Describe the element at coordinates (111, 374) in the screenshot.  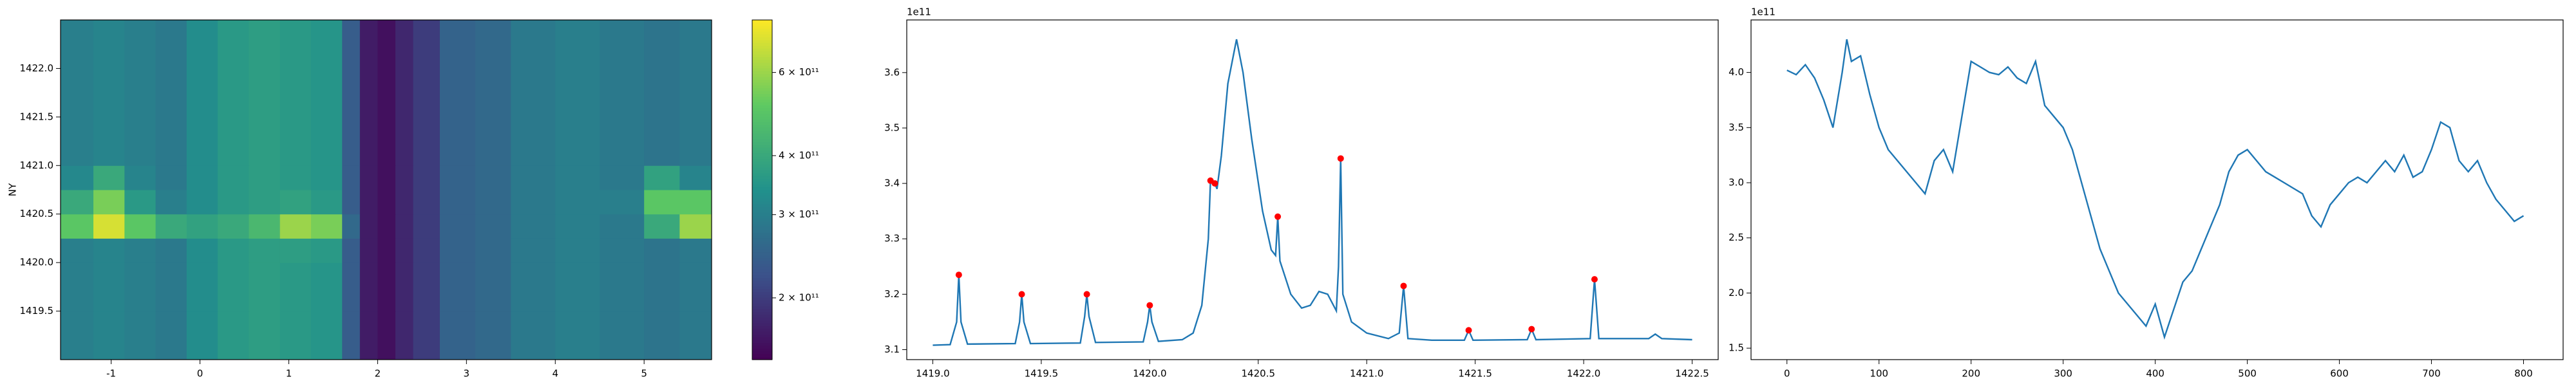
I see `x-tick-label: -1` at that location.